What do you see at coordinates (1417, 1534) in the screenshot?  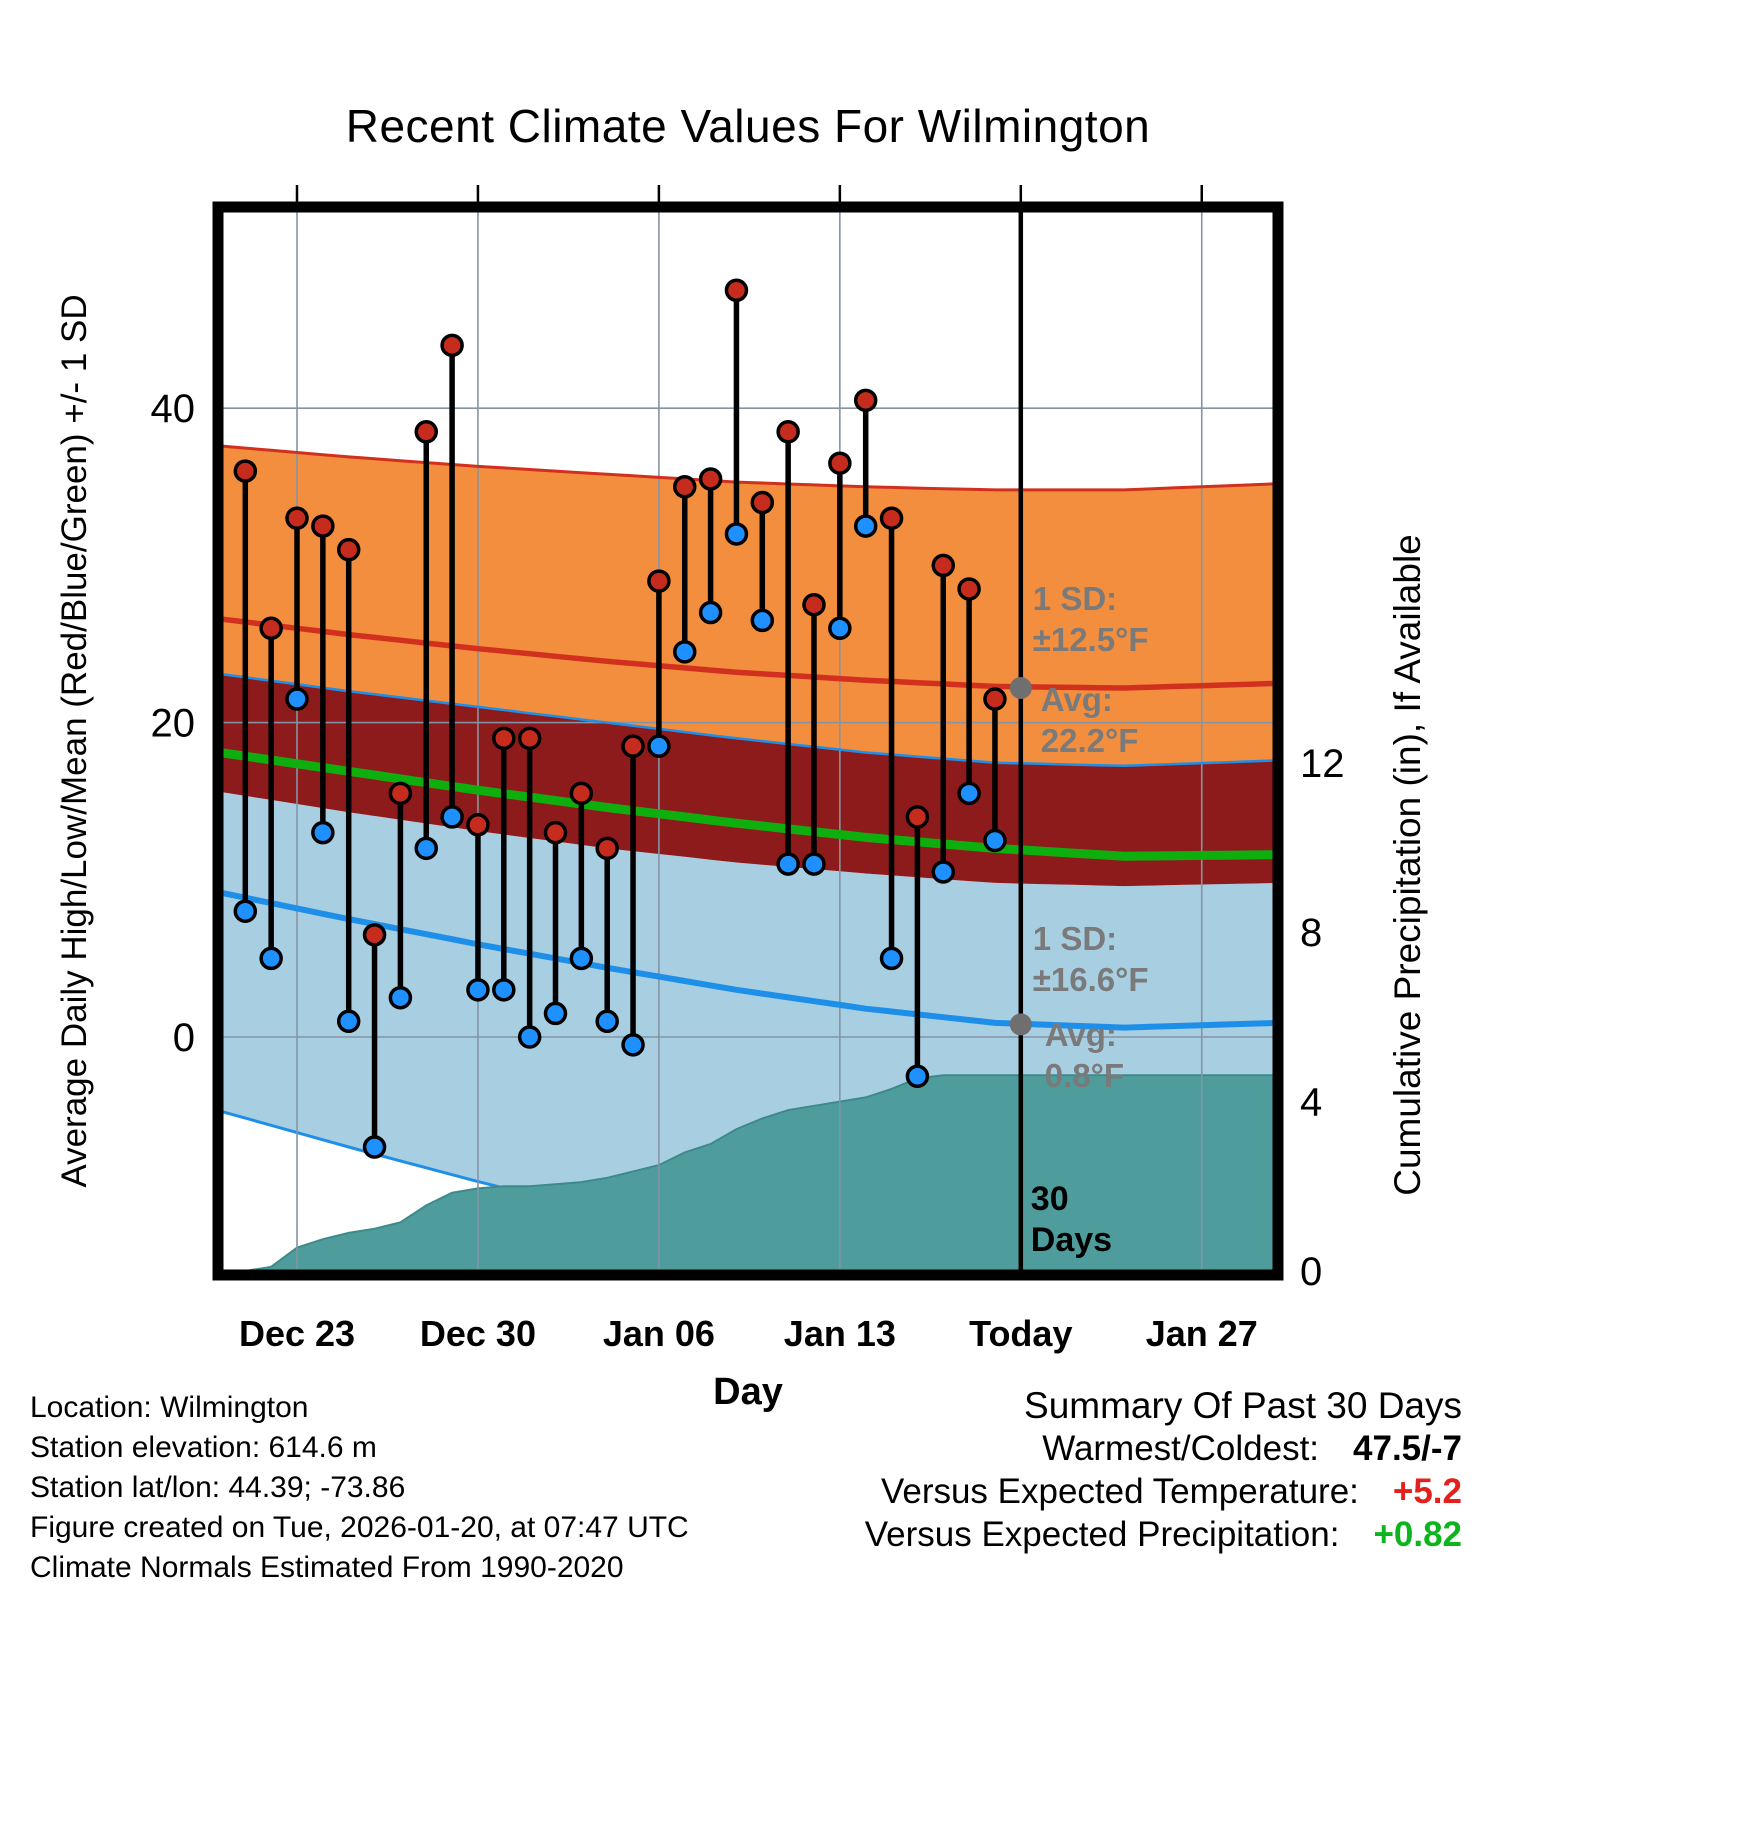 I see `summary-value-2: +0.82` at bounding box center [1417, 1534].